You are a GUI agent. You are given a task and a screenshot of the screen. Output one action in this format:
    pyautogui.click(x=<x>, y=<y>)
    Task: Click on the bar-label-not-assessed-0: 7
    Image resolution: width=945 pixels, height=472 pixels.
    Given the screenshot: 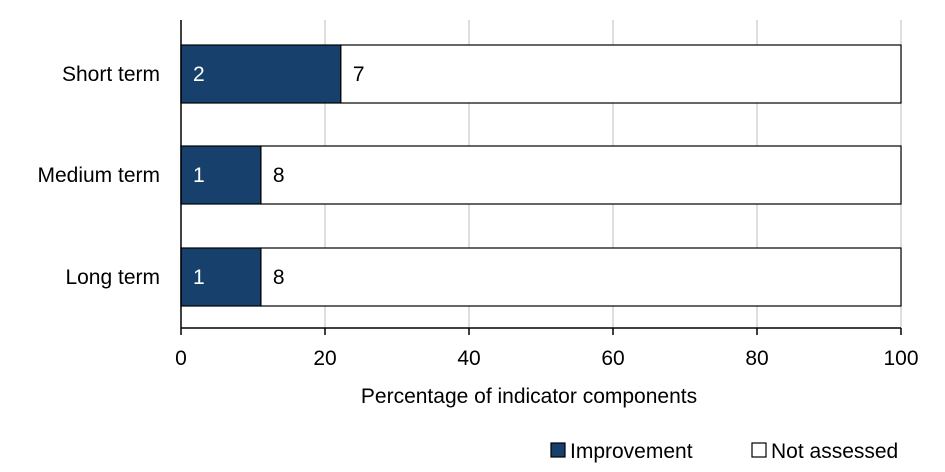 What is the action you would take?
    pyautogui.click(x=359, y=74)
    